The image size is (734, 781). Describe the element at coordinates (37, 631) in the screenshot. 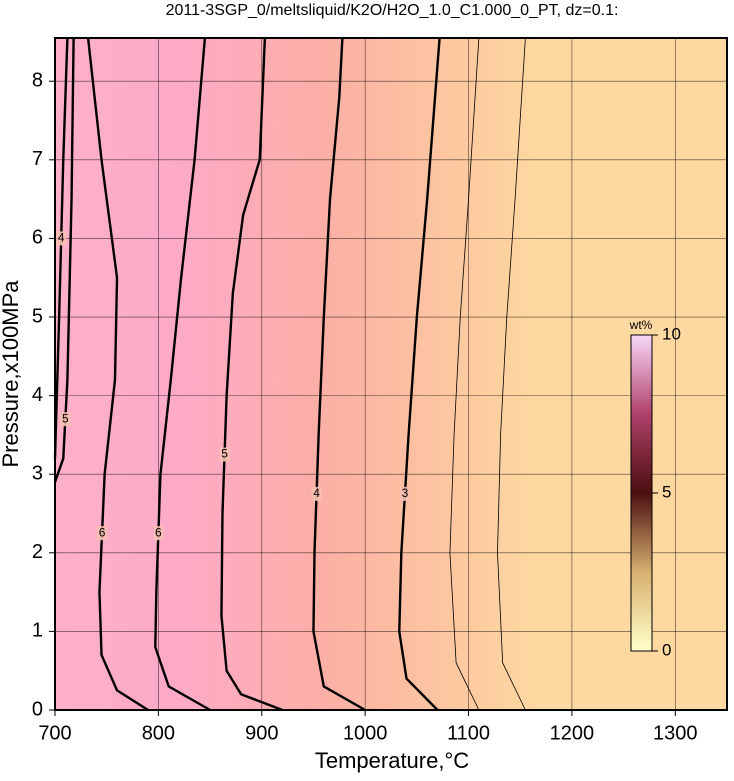

I see `y-tick-label: 1` at that location.